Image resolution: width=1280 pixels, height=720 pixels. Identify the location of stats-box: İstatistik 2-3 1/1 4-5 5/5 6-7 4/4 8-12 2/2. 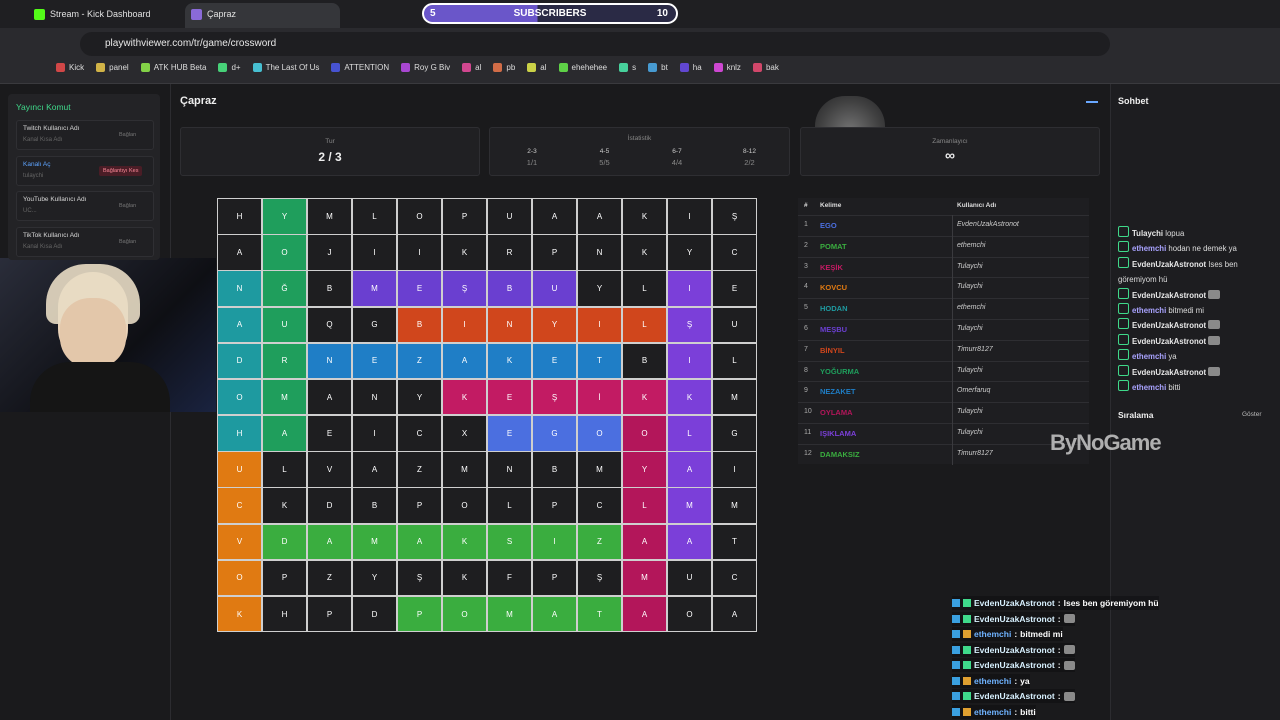
(639, 151).